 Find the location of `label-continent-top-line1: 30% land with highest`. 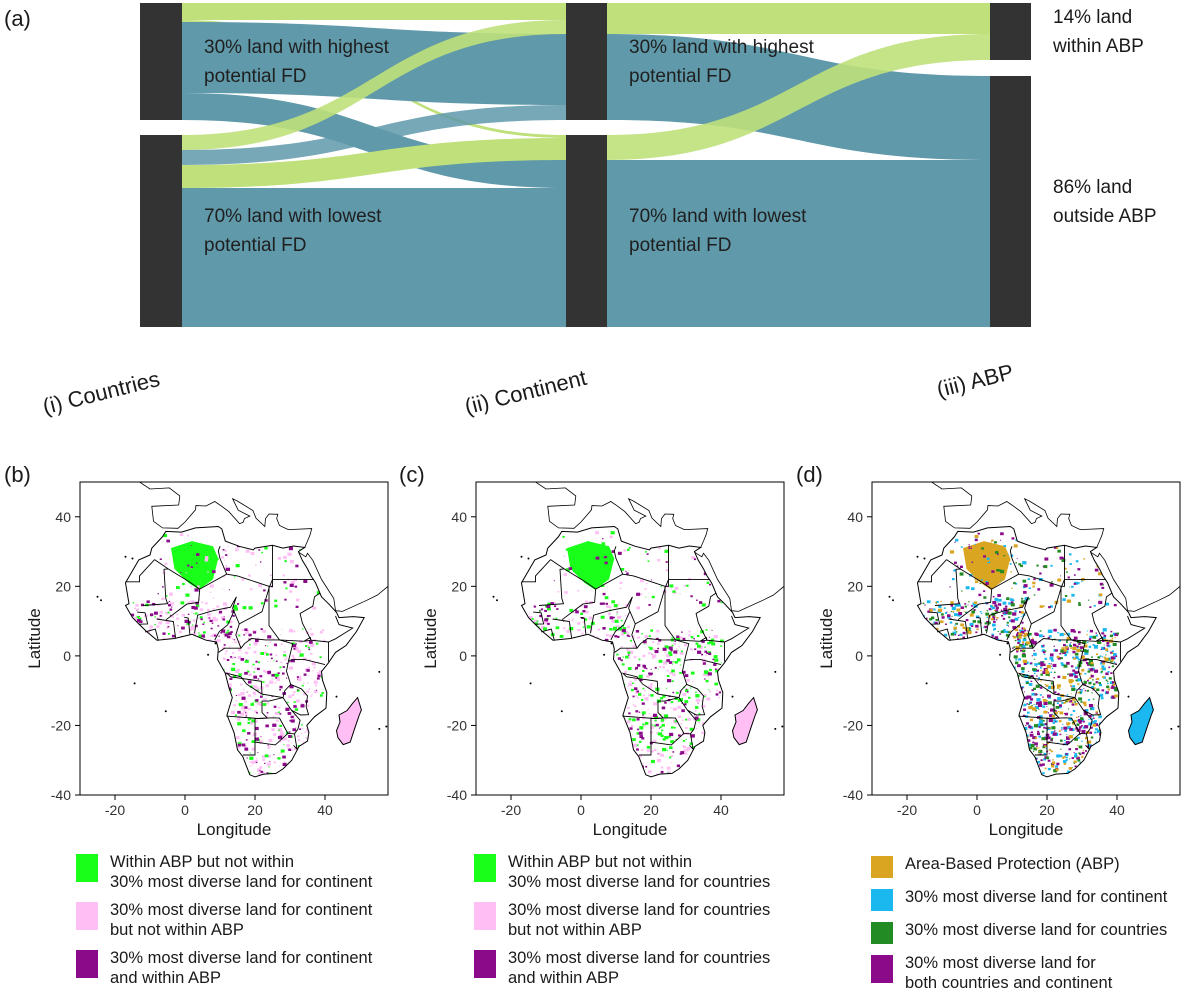

label-continent-top-line1: 30% land with highest is located at coordinates (721, 47).